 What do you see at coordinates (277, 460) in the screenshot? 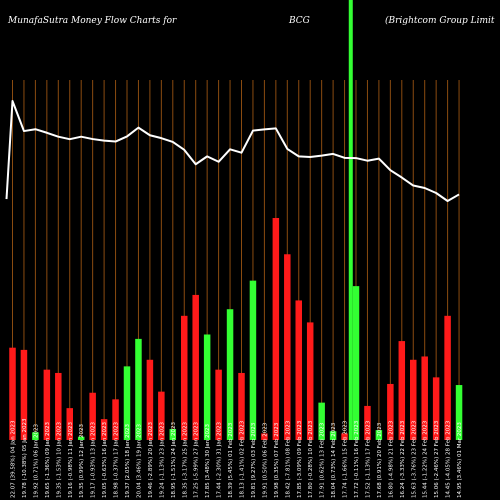
I see `x-tick-label: 19.98 (0.35%) 07 Feb 2023` at bounding box center [277, 460].